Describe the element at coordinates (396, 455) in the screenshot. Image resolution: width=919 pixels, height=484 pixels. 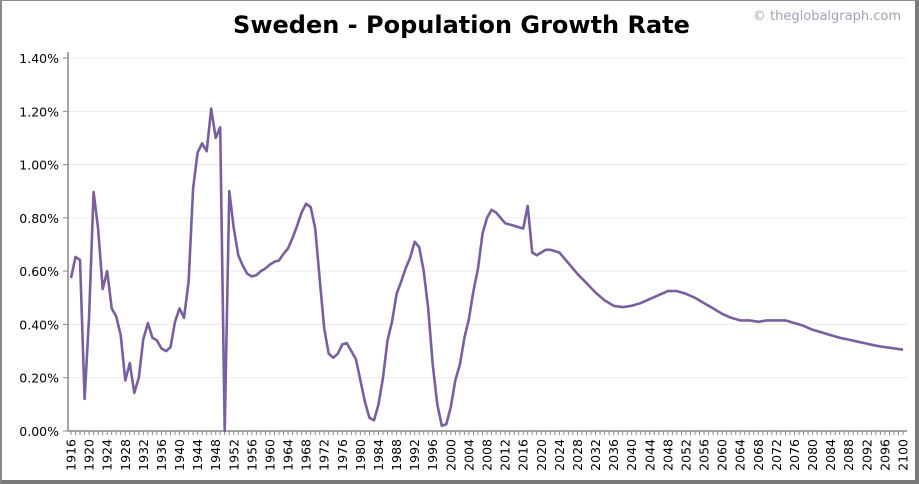
I see `x-tick-label: 1988` at that location.